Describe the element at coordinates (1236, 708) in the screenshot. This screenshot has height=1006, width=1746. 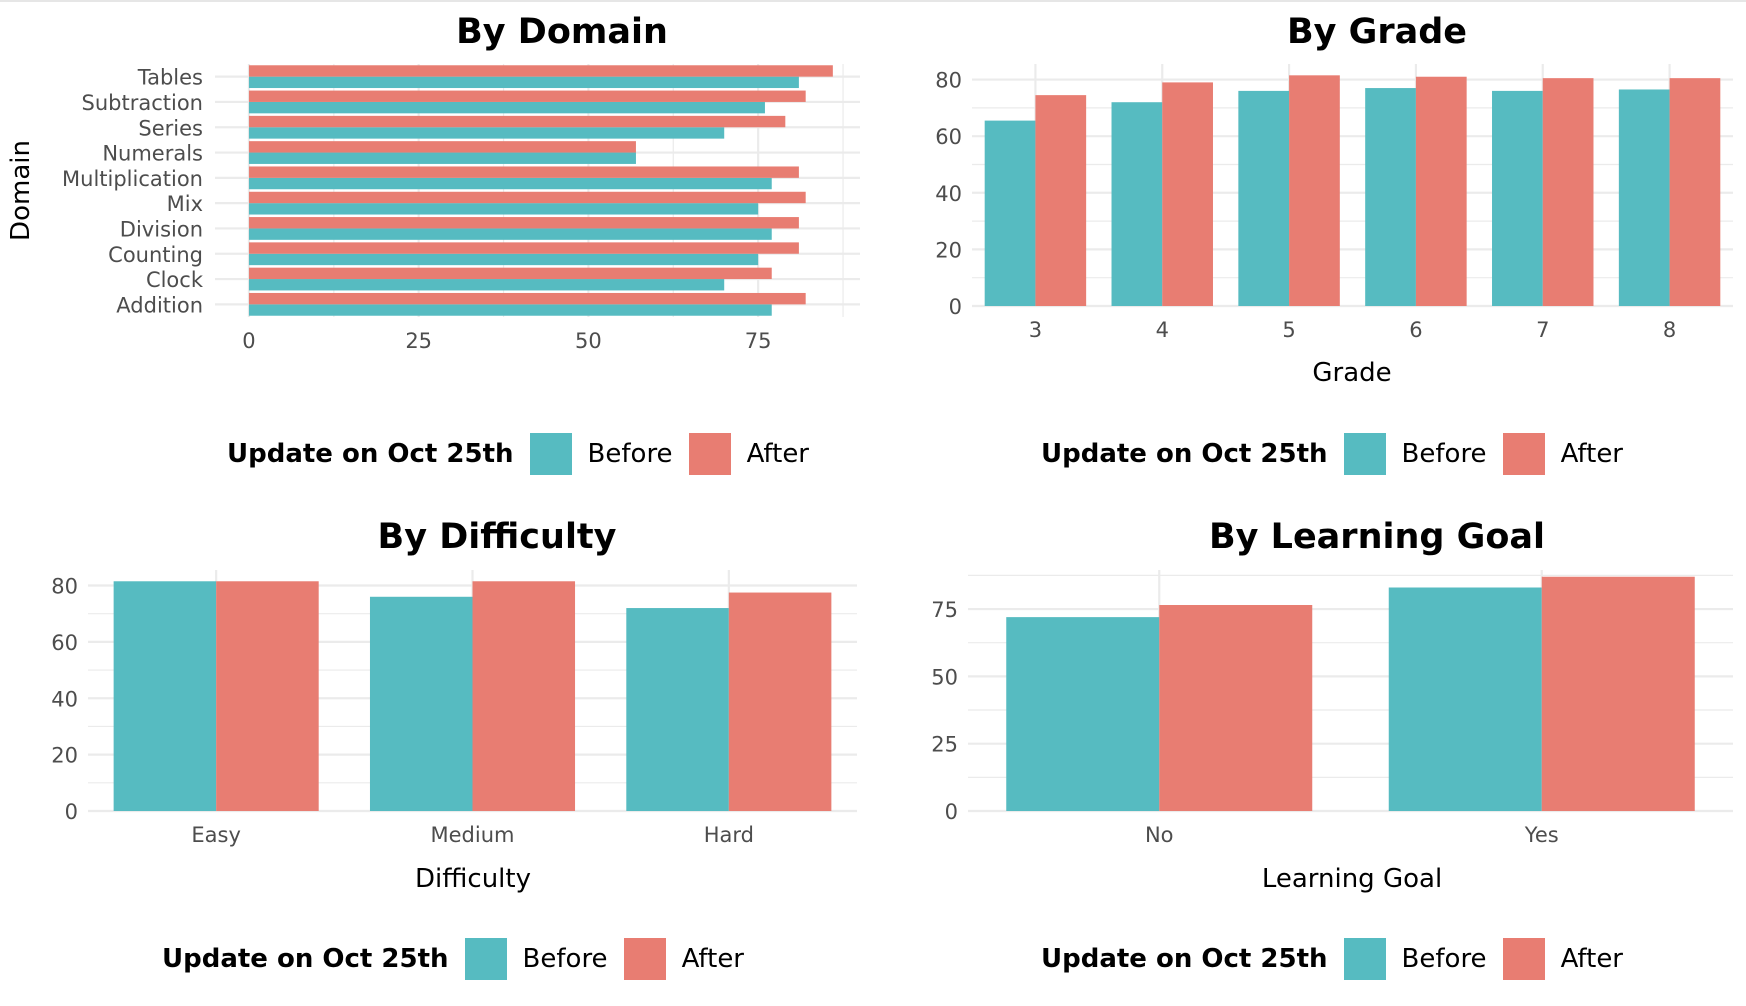
I see `bar-after-no` at that location.